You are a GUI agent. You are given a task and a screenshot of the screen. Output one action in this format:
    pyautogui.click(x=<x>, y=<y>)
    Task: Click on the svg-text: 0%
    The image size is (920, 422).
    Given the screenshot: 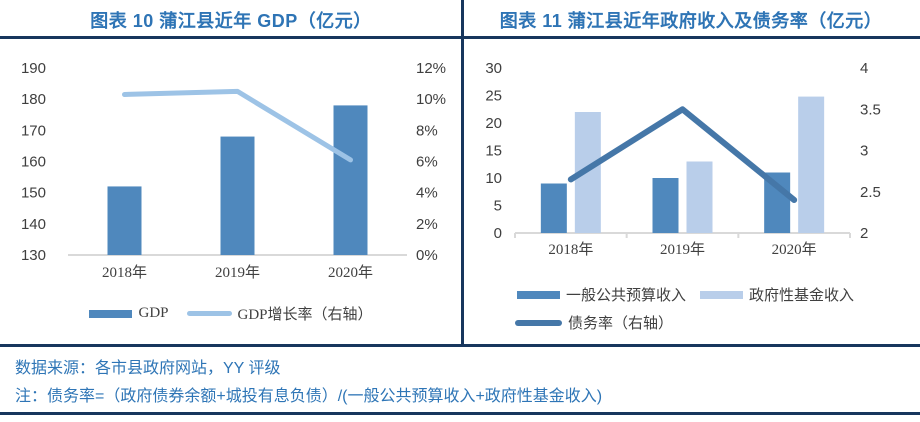 What is the action you would take?
    pyautogui.click(x=427, y=255)
    